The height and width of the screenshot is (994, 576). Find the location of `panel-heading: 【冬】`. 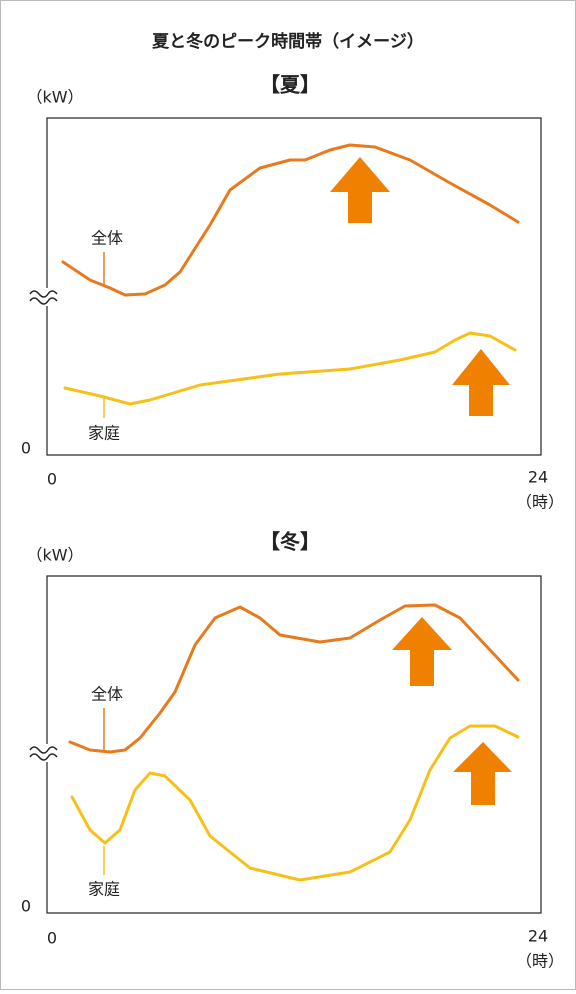

panel-heading: 【冬】 is located at coordinates (290, 542).